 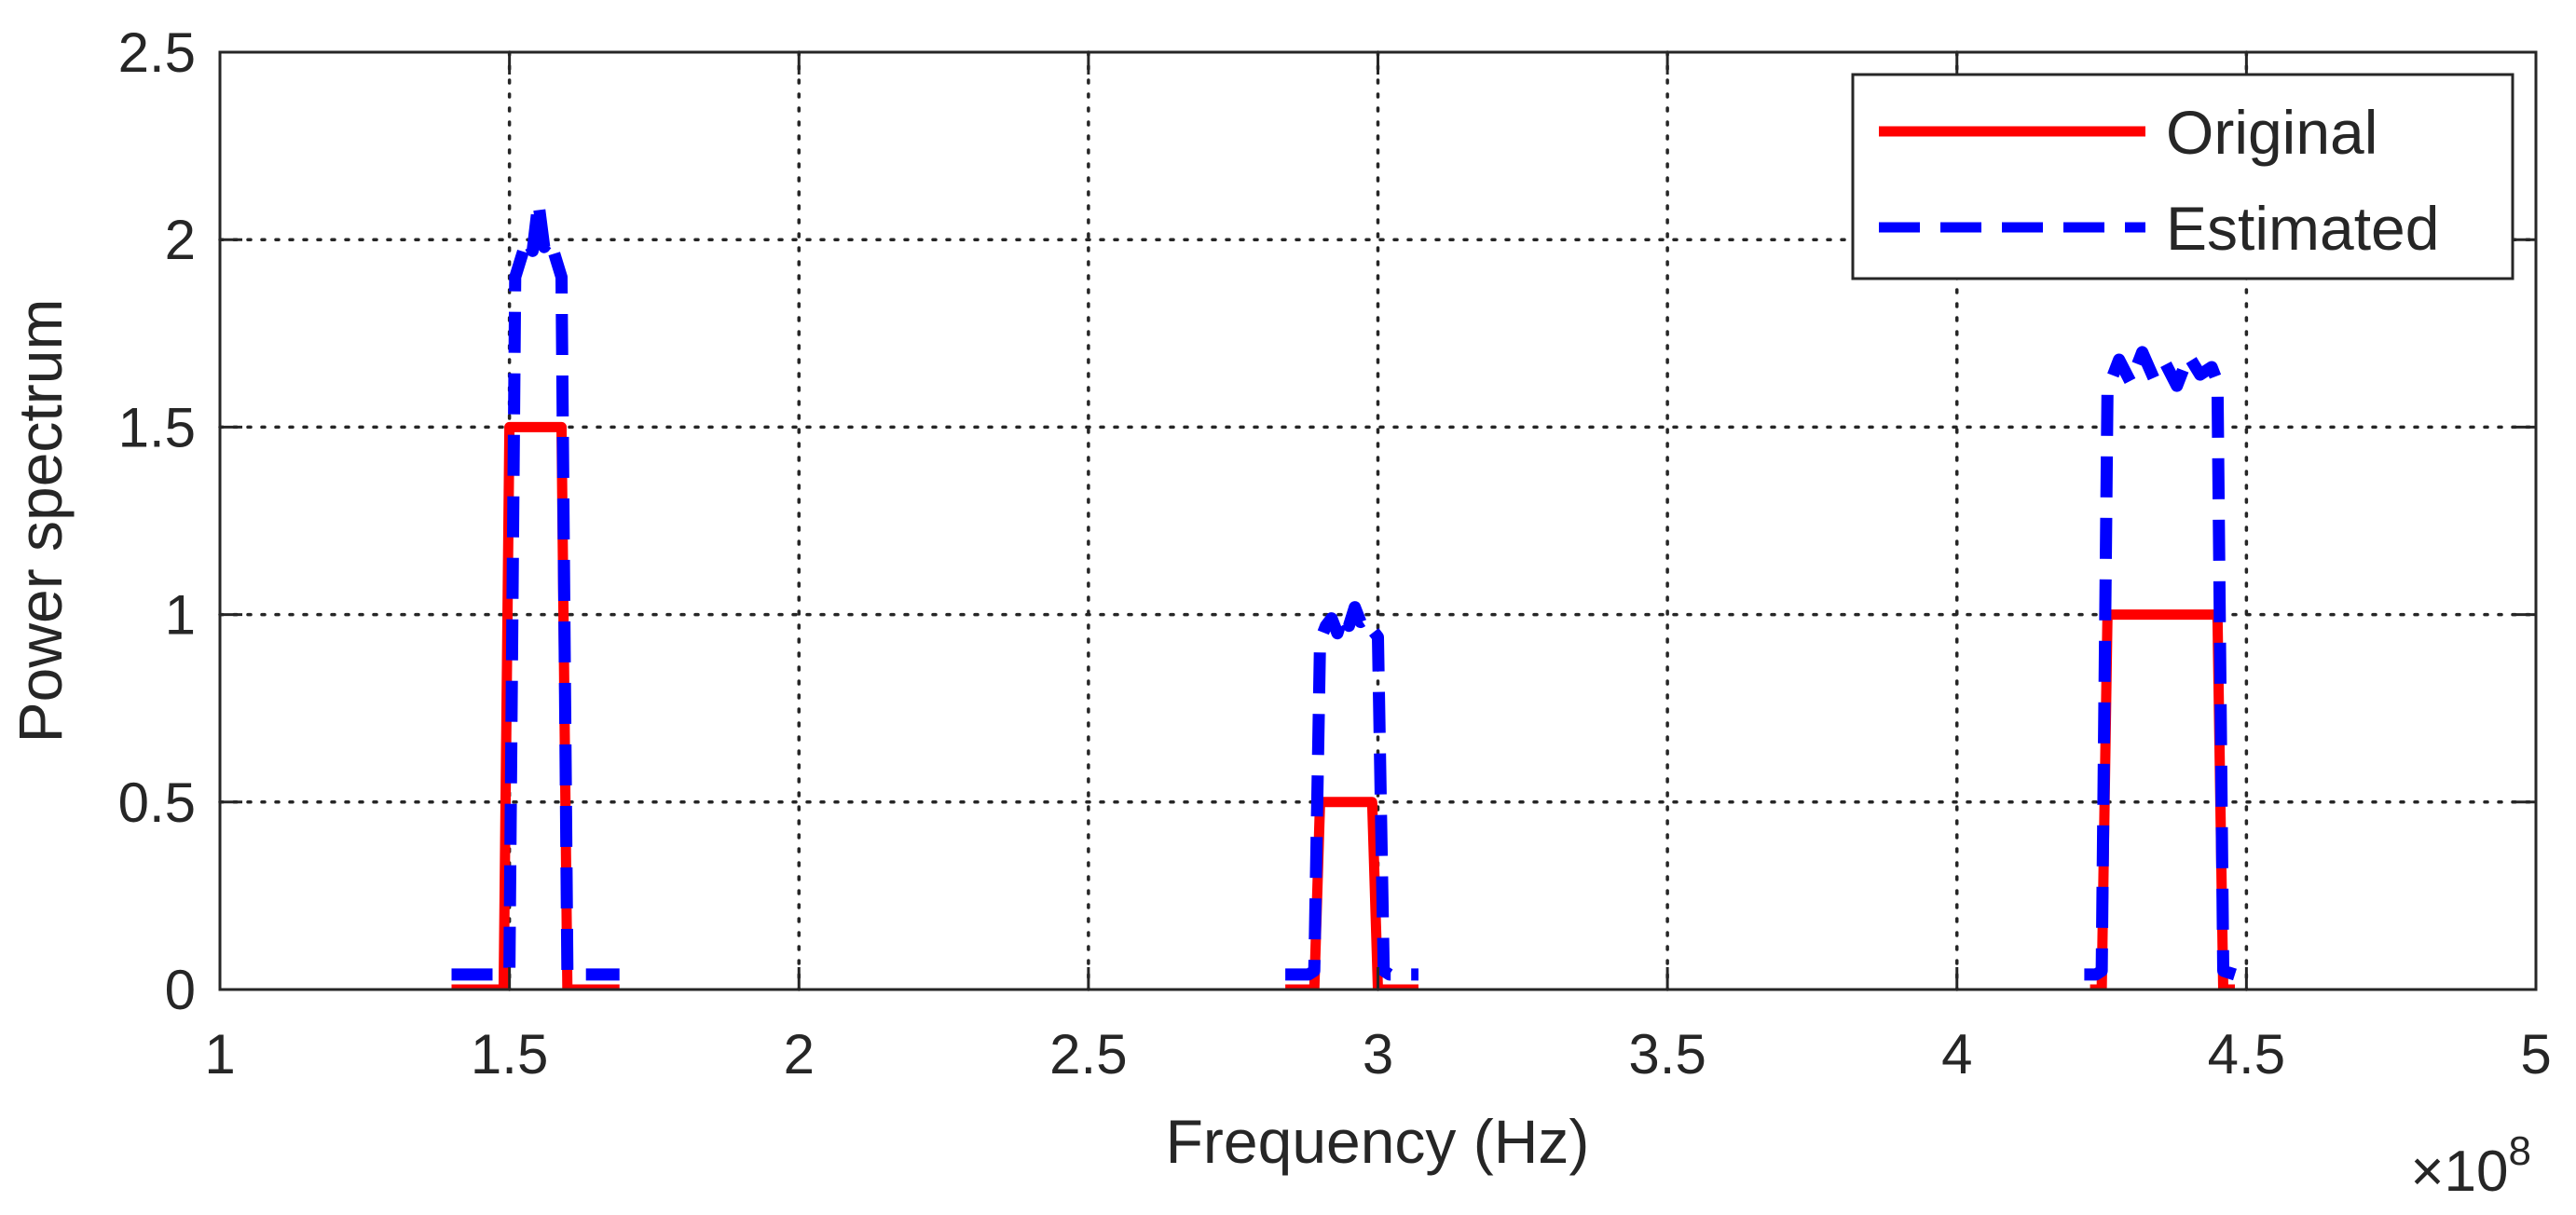 I want to click on x-exponent-base: ×10, so click(x=2459, y=1172).